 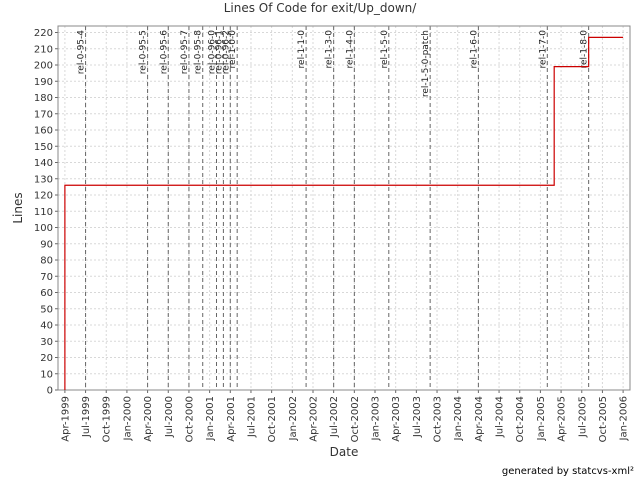 I want to click on y-tick-label: 160, so click(x=43, y=131).